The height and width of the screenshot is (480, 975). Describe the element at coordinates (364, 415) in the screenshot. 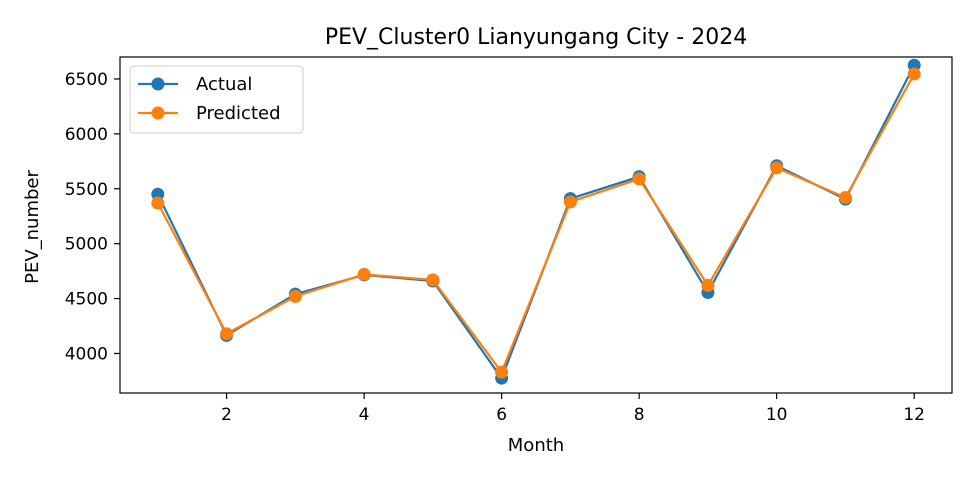

I see `x-tick-label: 4` at that location.